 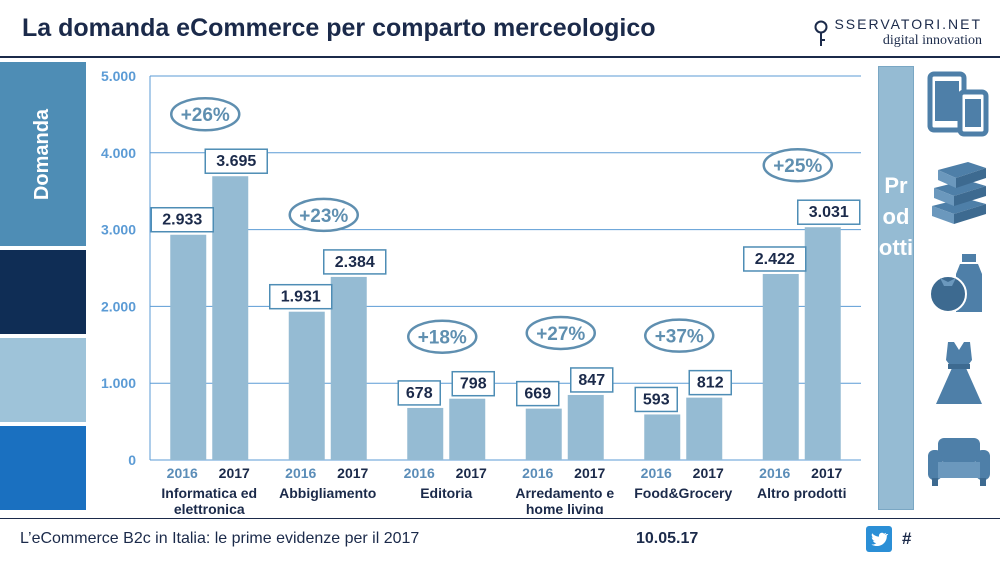 What do you see at coordinates (821, 33) in the screenshot?
I see `logo-mark-icon` at bounding box center [821, 33].